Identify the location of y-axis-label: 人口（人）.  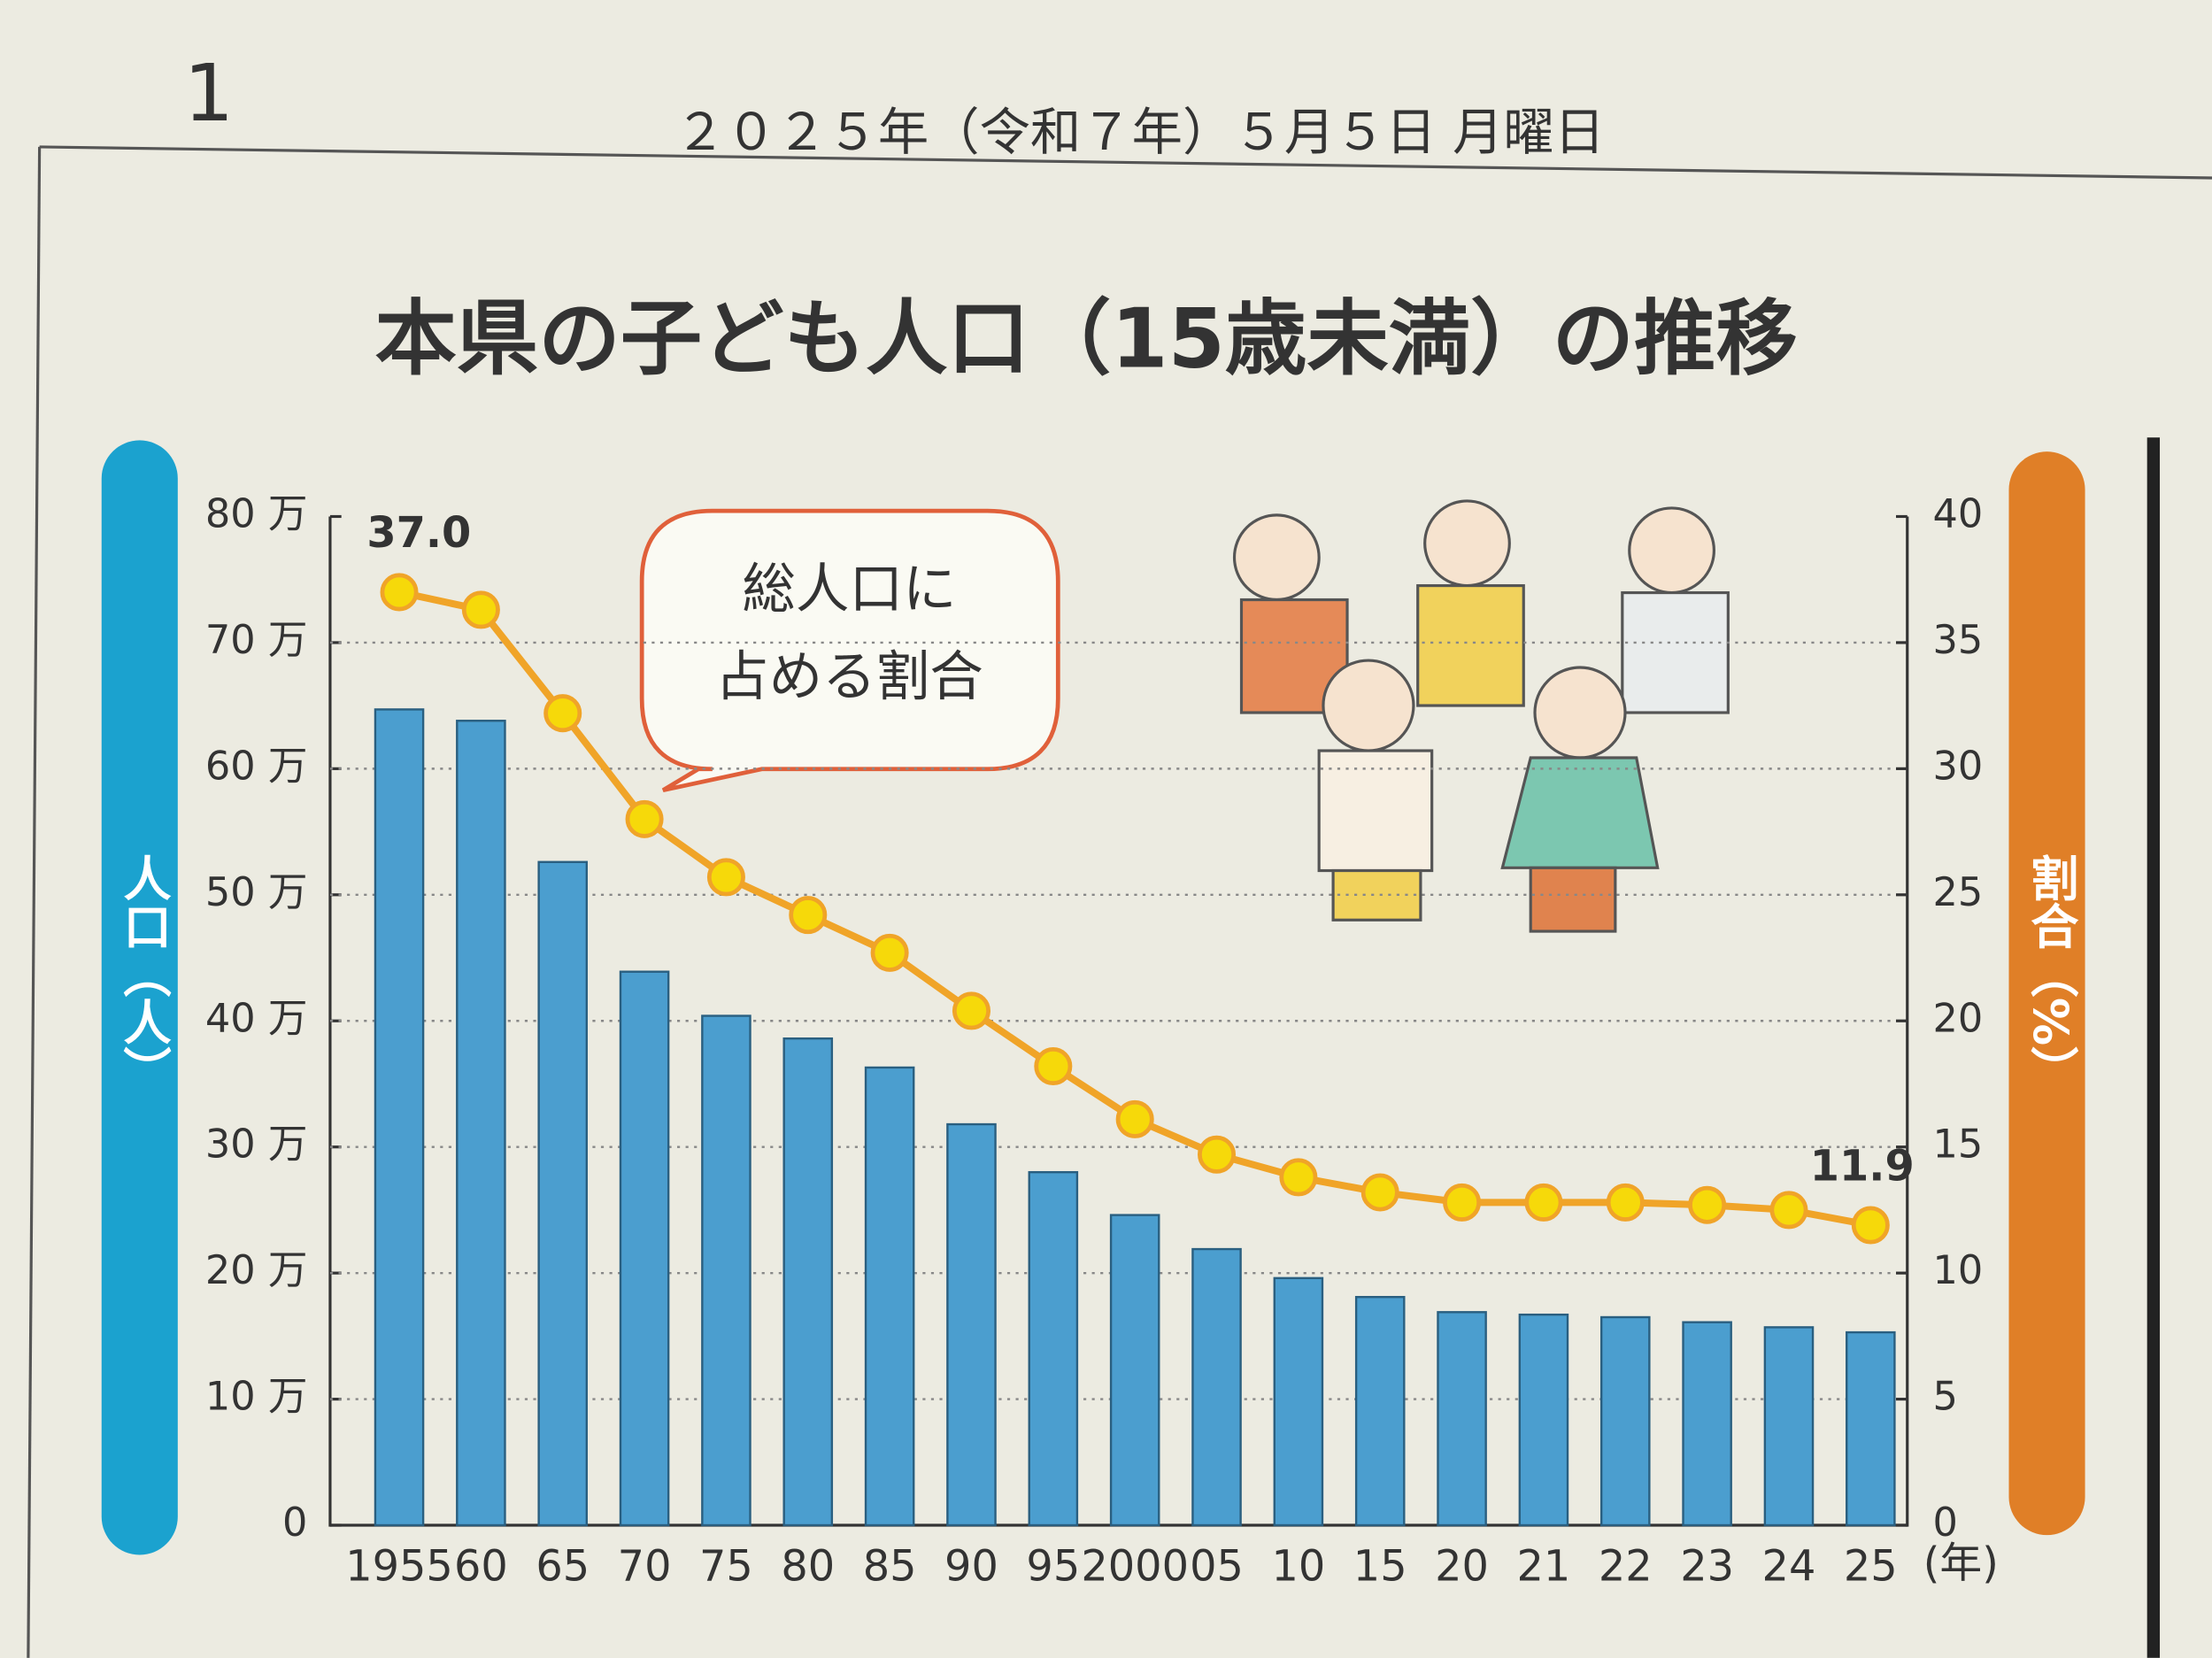
(143, 973).